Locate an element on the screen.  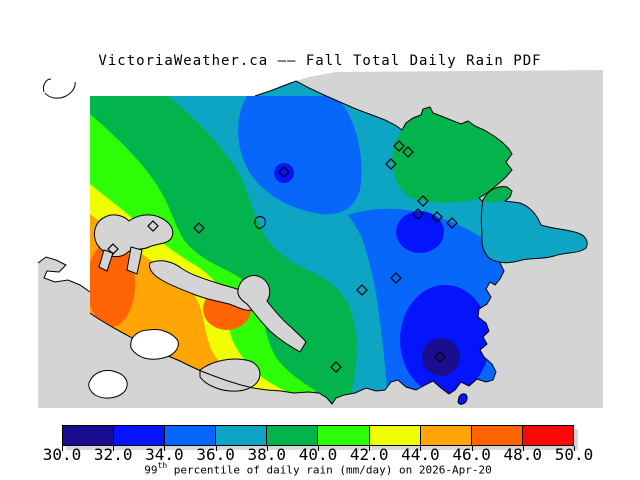
colorbar-tick-label: 50.0 is located at coordinates (574, 454).